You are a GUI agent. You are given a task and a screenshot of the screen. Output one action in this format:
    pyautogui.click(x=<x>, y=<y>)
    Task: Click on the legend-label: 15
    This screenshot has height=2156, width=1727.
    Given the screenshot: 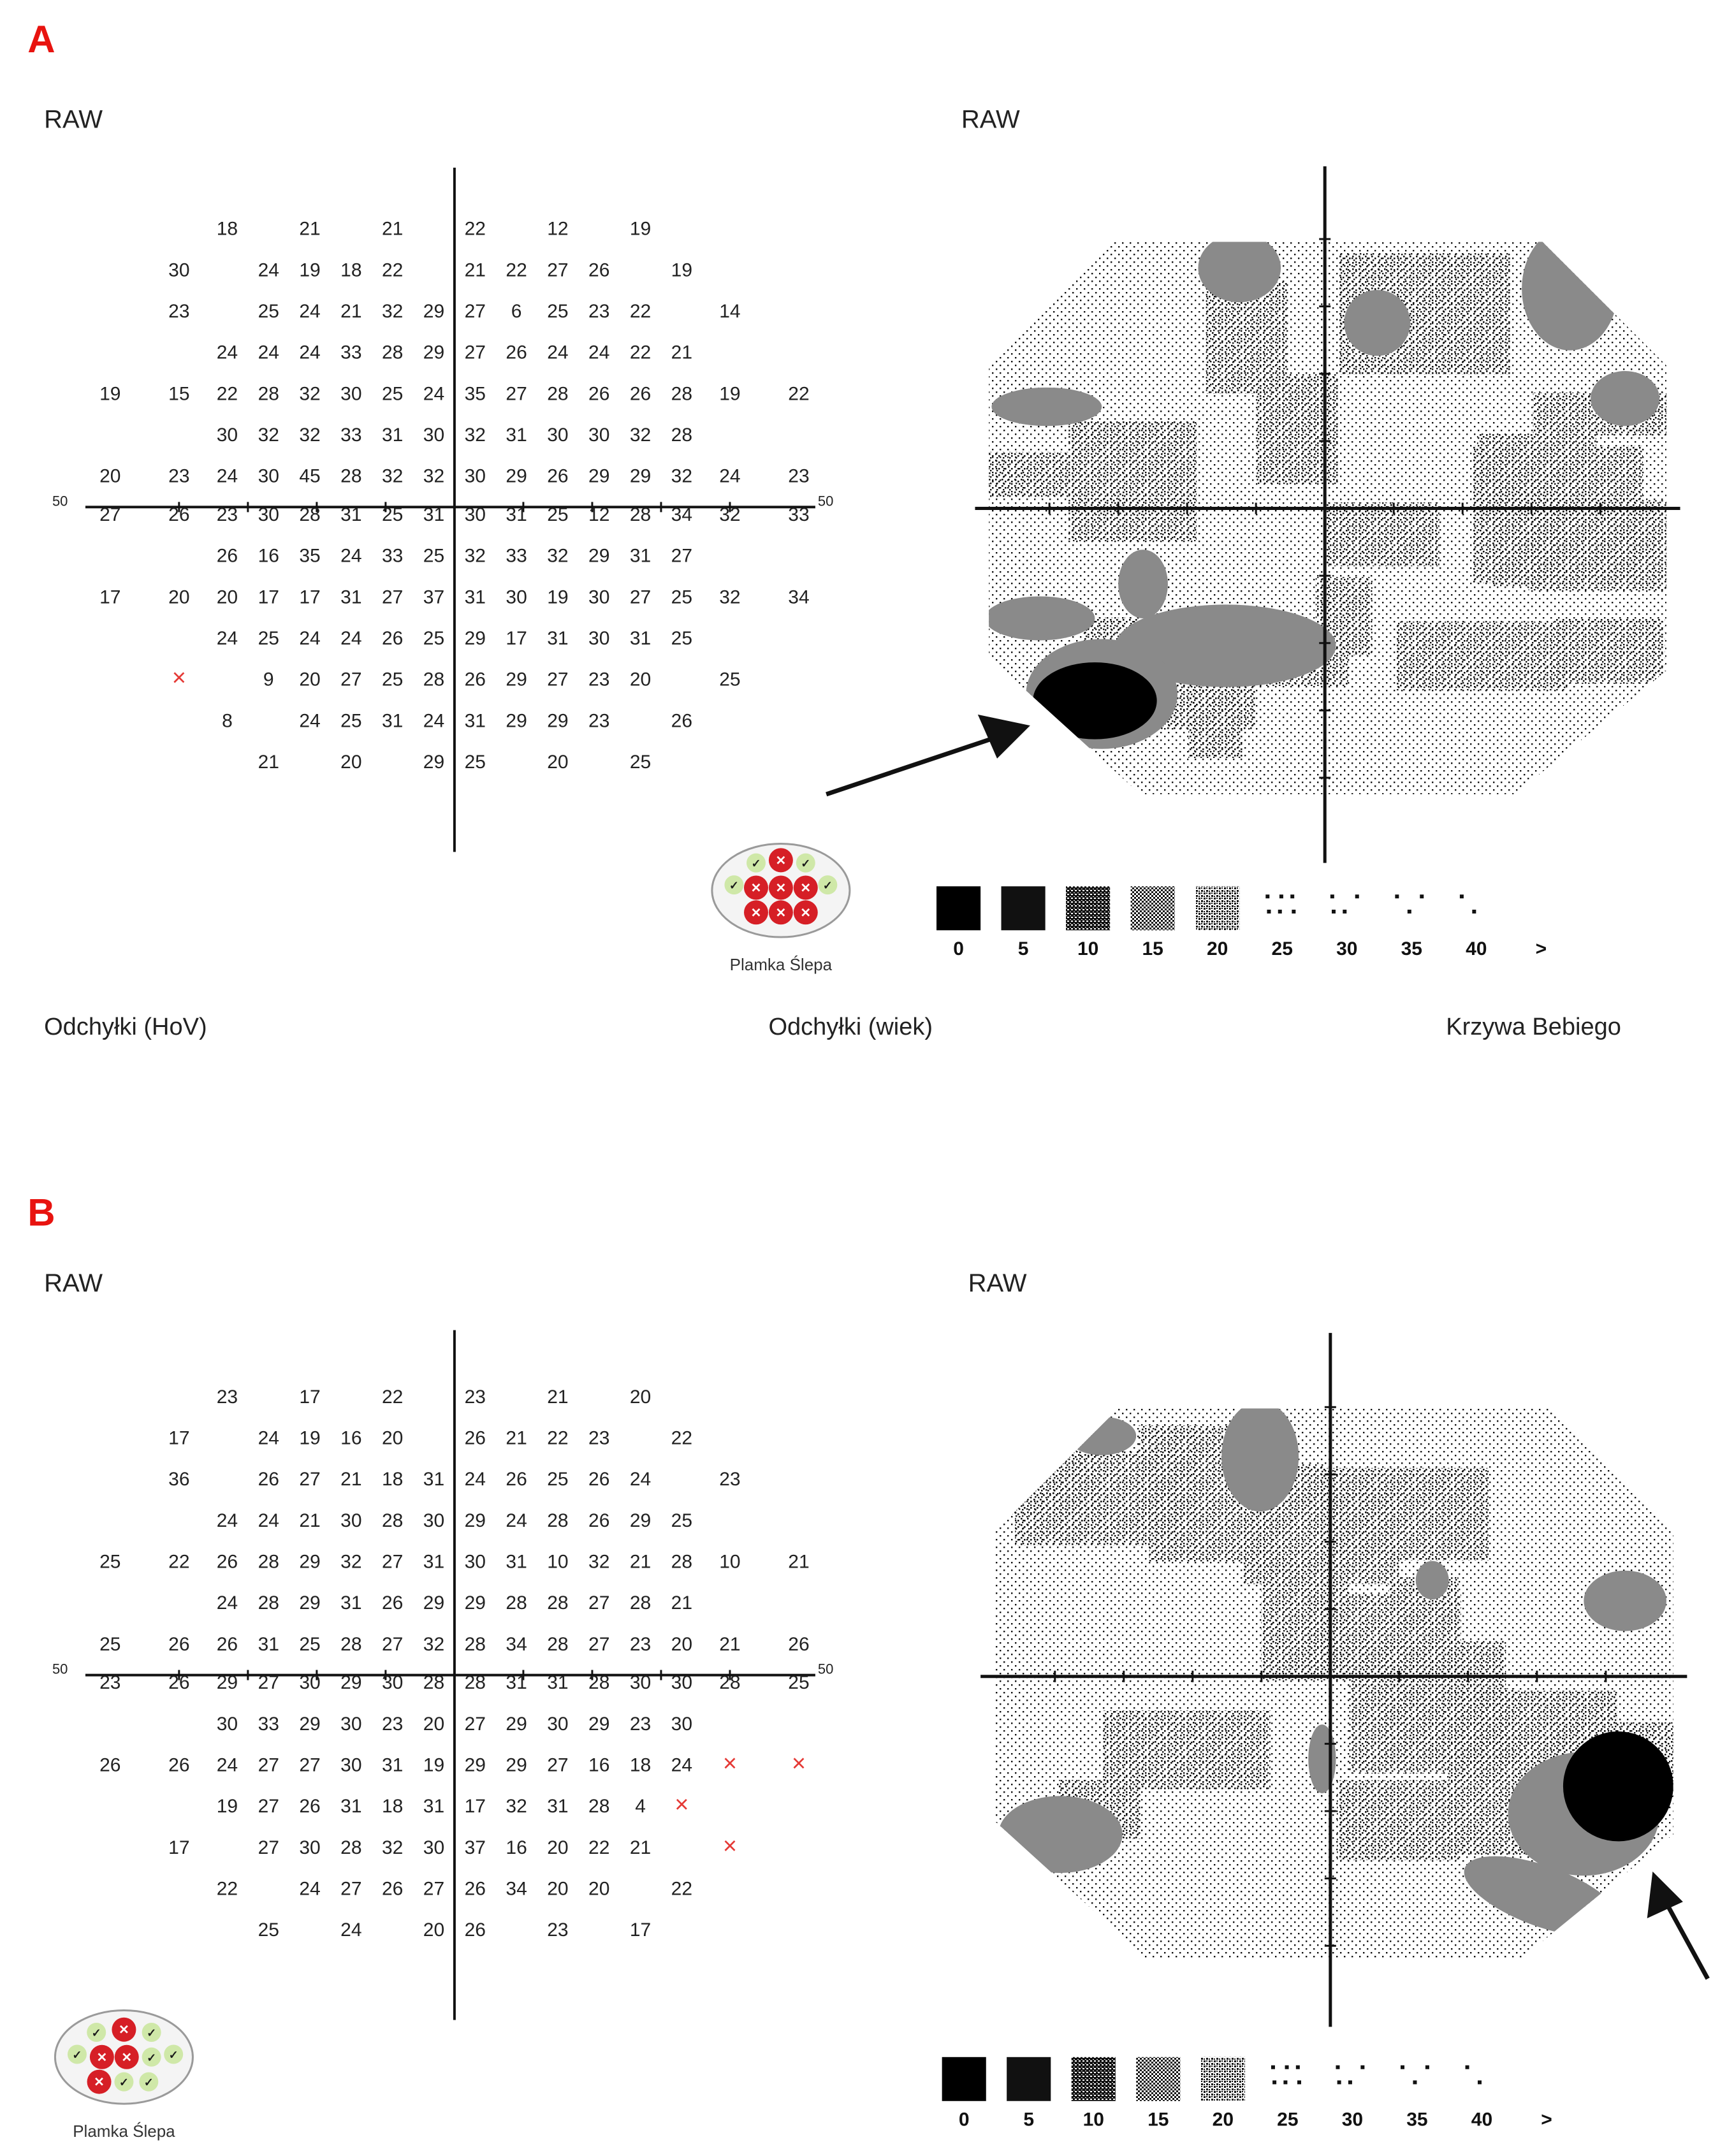 What is the action you would take?
    pyautogui.click(x=1152, y=948)
    